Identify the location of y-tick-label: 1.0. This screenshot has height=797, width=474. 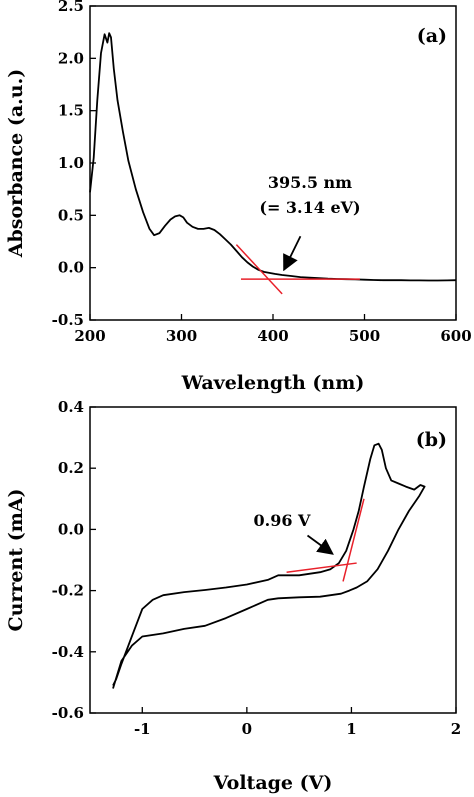
(71, 163).